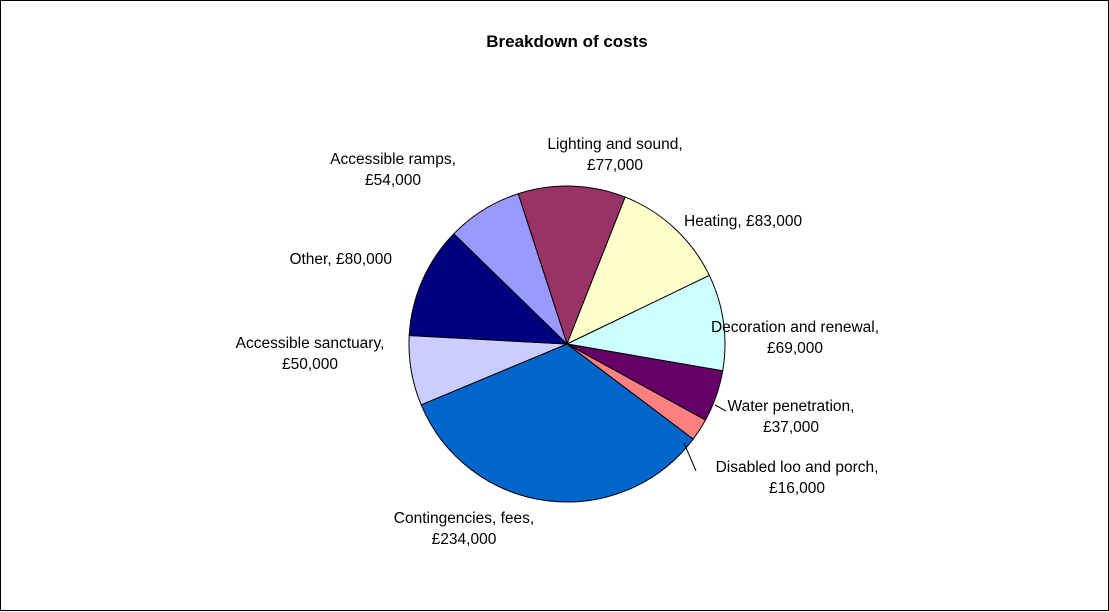  Describe the element at coordinates (713, 221) in the screenshot. I see `data-label-category: Heating,` at that location.